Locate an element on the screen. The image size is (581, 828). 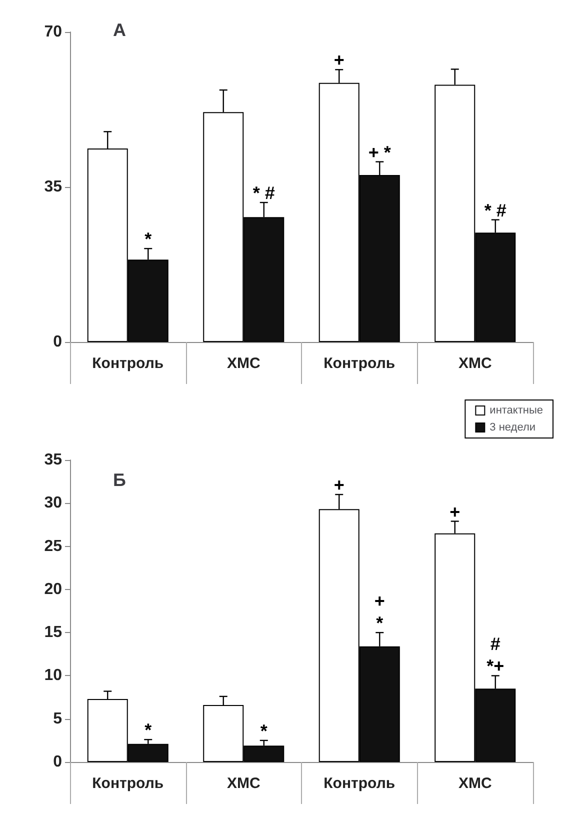
y-tick-label: 25 is located at coordinates (53, 546).